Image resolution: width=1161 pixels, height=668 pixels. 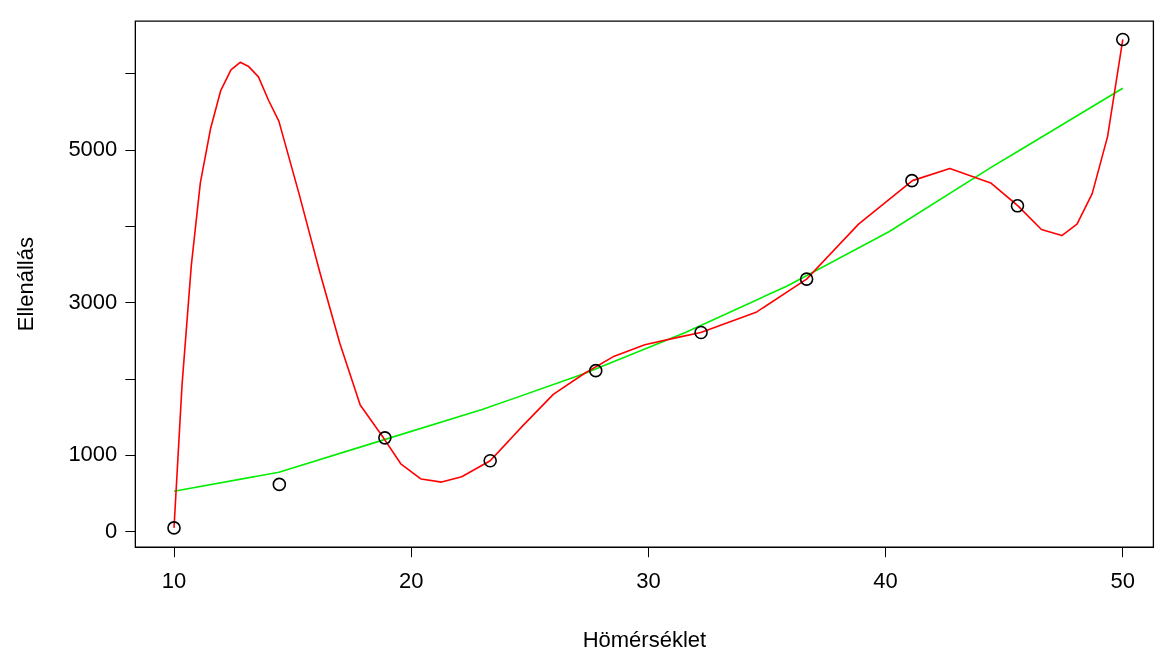 What do you see at coordinates (111, 530) in the screenshot?
I see `y-tick-label: 0` at bounding box center [111, 530].